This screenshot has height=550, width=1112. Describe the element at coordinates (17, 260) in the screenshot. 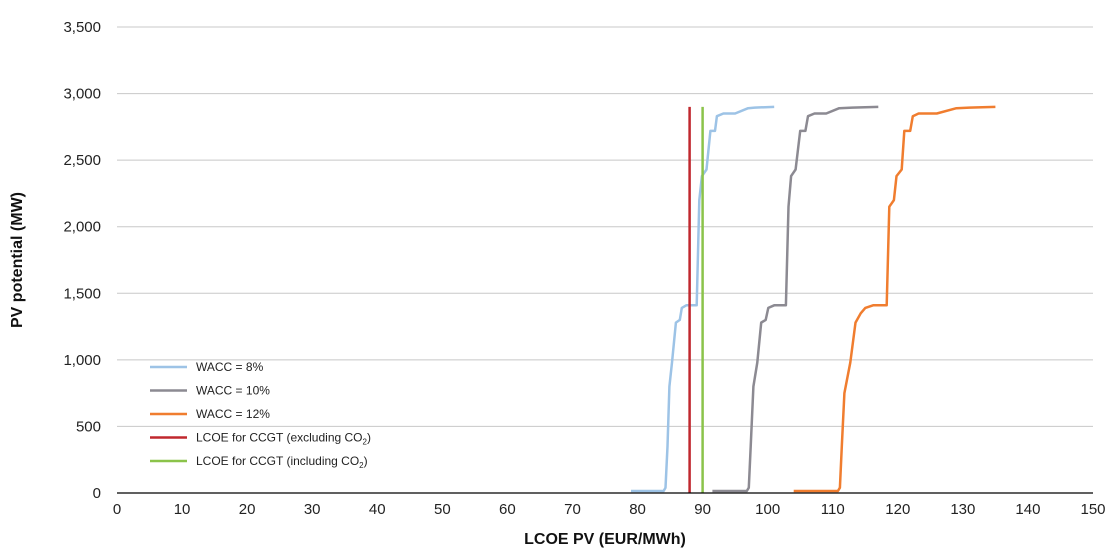

I see `y-axis-title: PV potential (MW)` at that location.